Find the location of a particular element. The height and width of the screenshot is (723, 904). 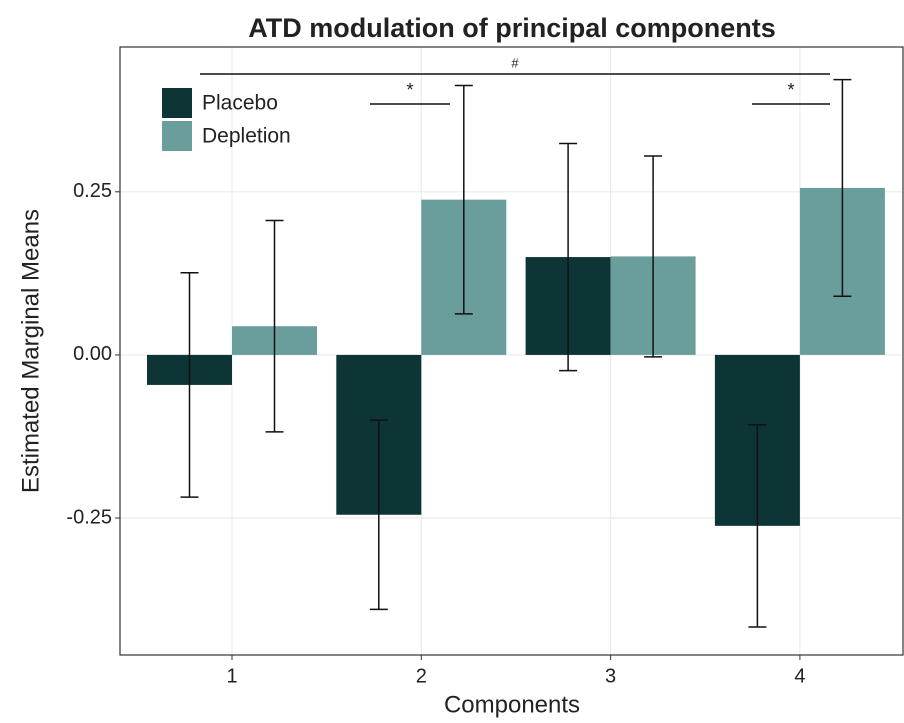

x-tick-label: 1 is located at coordinates (231, 676).